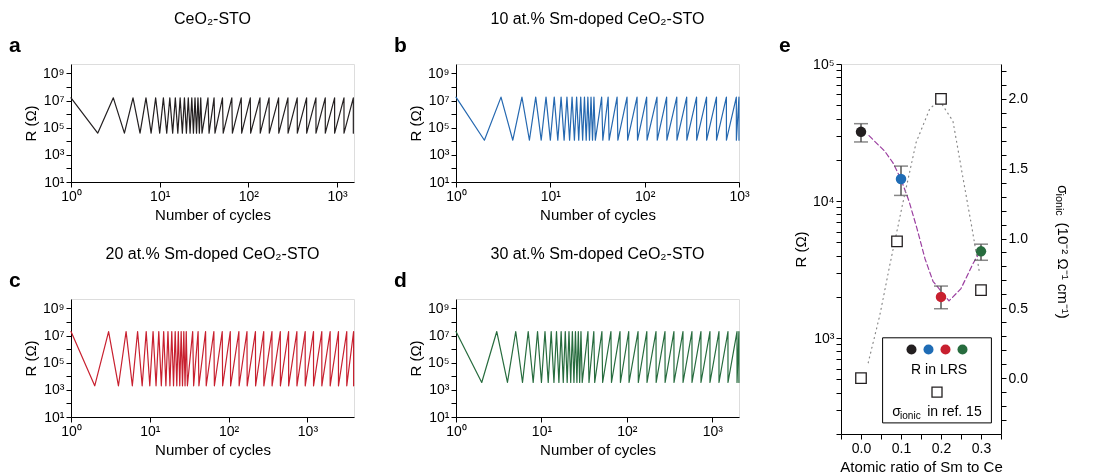 Image resolution: width=1103 pixels, height=474 pixels. What do you see at coordinates (597, 253) in the screenshot?
I see `chart-title: 30 at.% Sm-doped CeO₂-STO` at bounding box center [597, 253].